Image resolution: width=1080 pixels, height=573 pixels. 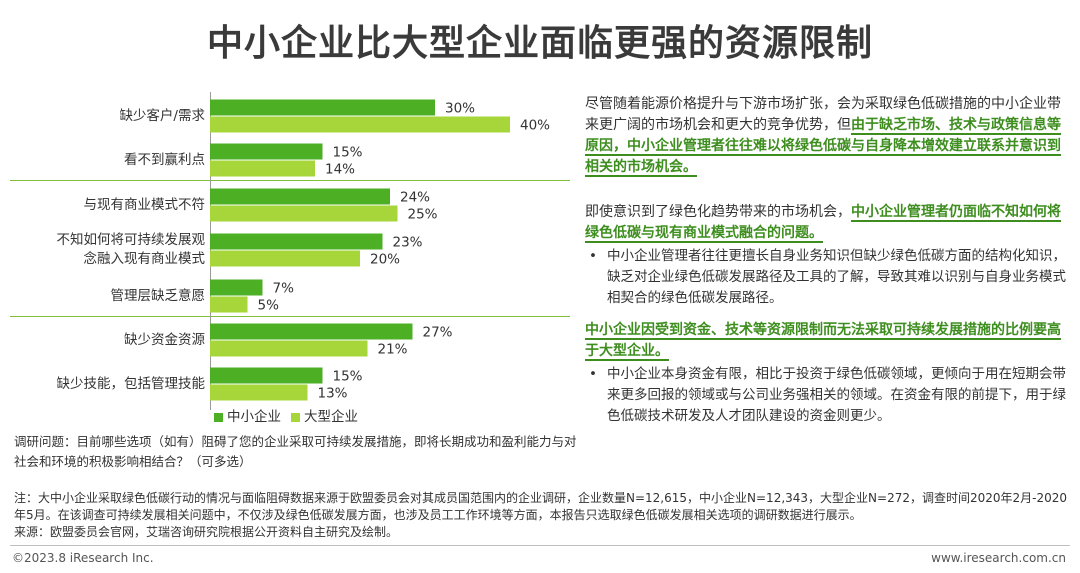 I want to click on legend-label: 中小企业, so click(x=254, y=417).